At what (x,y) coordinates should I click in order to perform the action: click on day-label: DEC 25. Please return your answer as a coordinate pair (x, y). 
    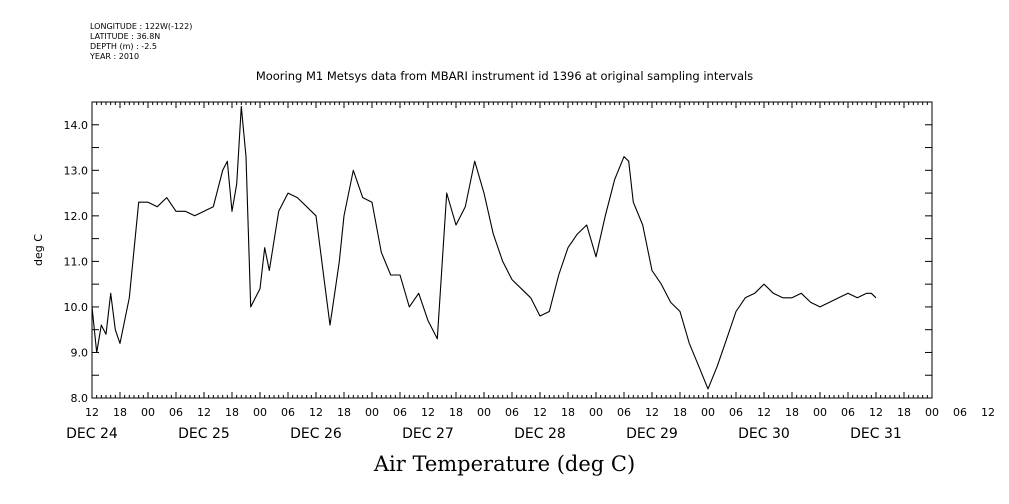
    Looking at the image, I should click on (204, 434).